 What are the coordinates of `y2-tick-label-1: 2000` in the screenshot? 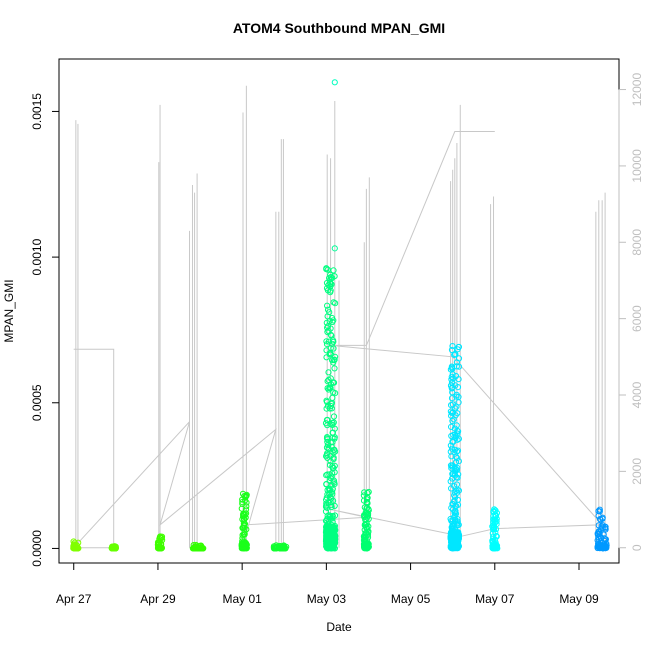 It's located at (637, 471).